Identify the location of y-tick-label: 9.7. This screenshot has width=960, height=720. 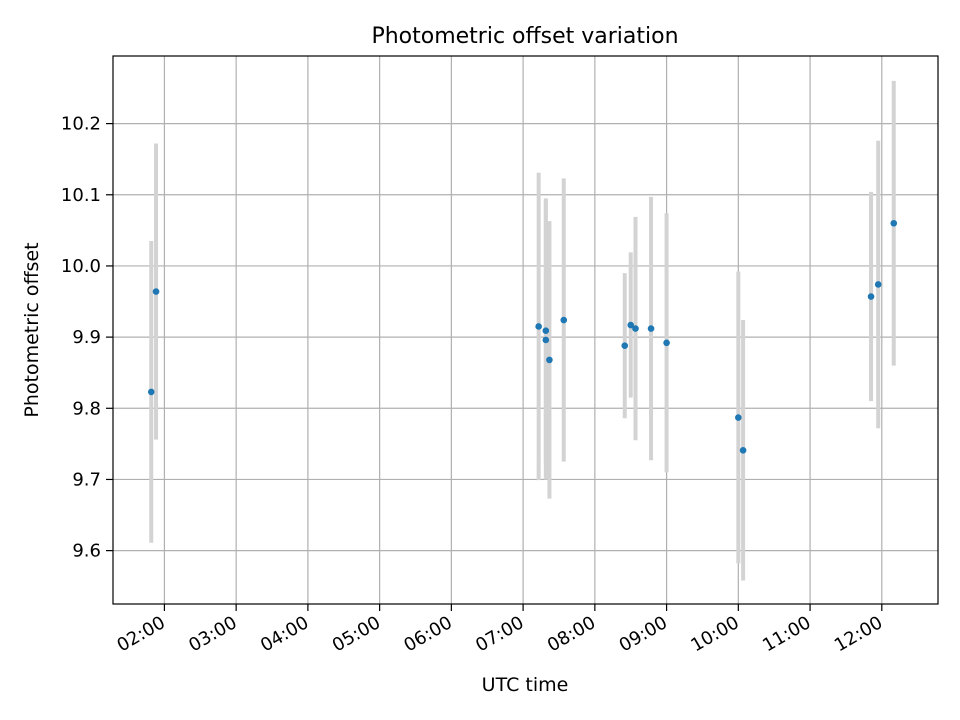
(86, 479).